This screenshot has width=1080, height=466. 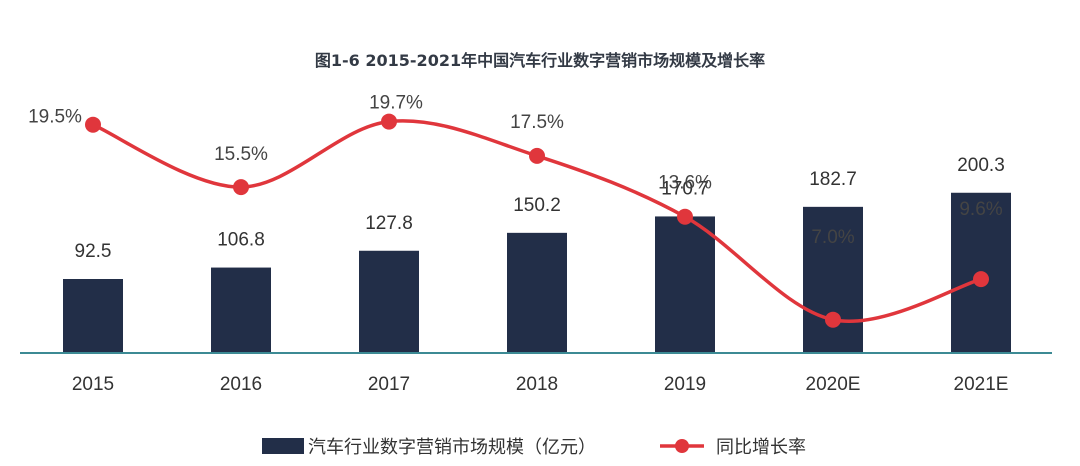 I want to click on bar-label-2019: 170.7, so click(x=685, y=188).